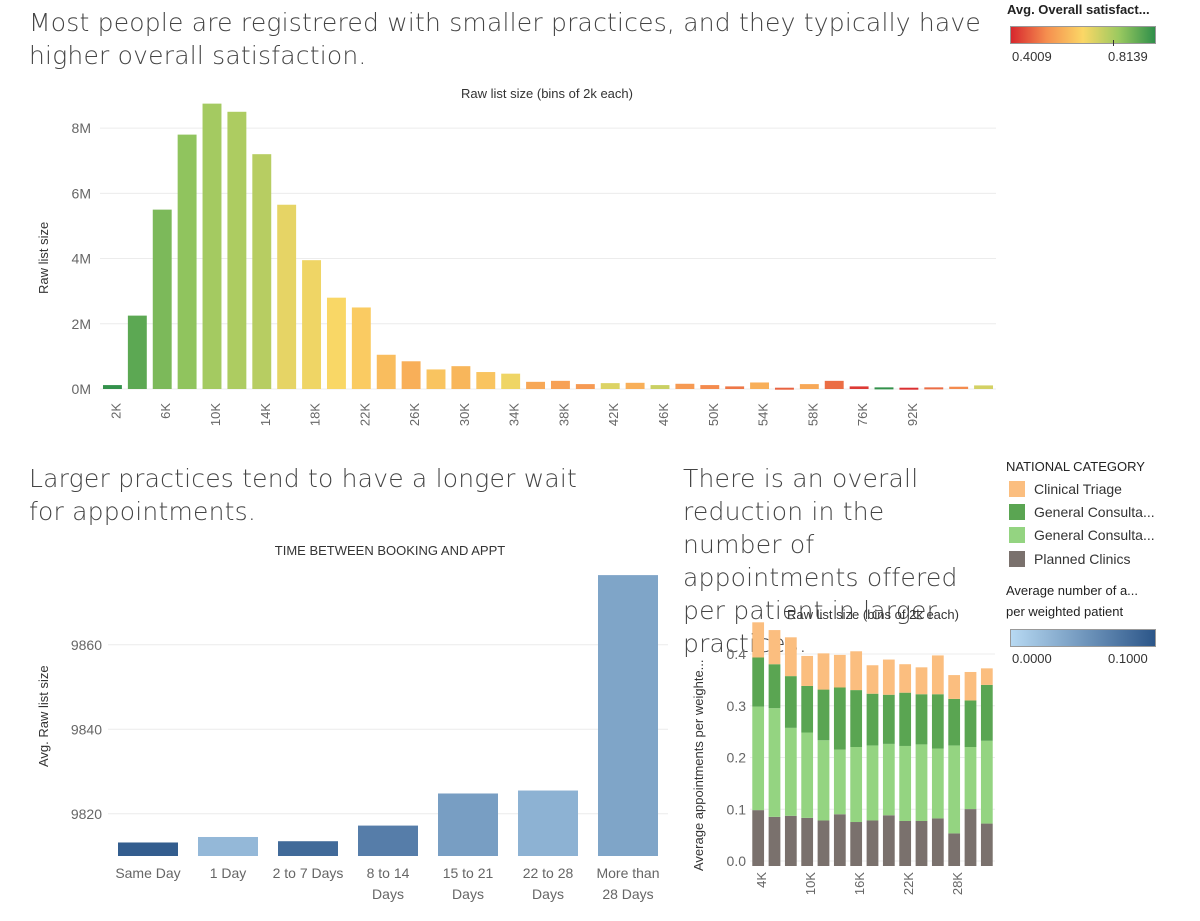 The image size is (1200, 921). Describe the element at coordinates (737, 758) in the screenshot. I see `chart3-ytick-label: 0.2` at that location.